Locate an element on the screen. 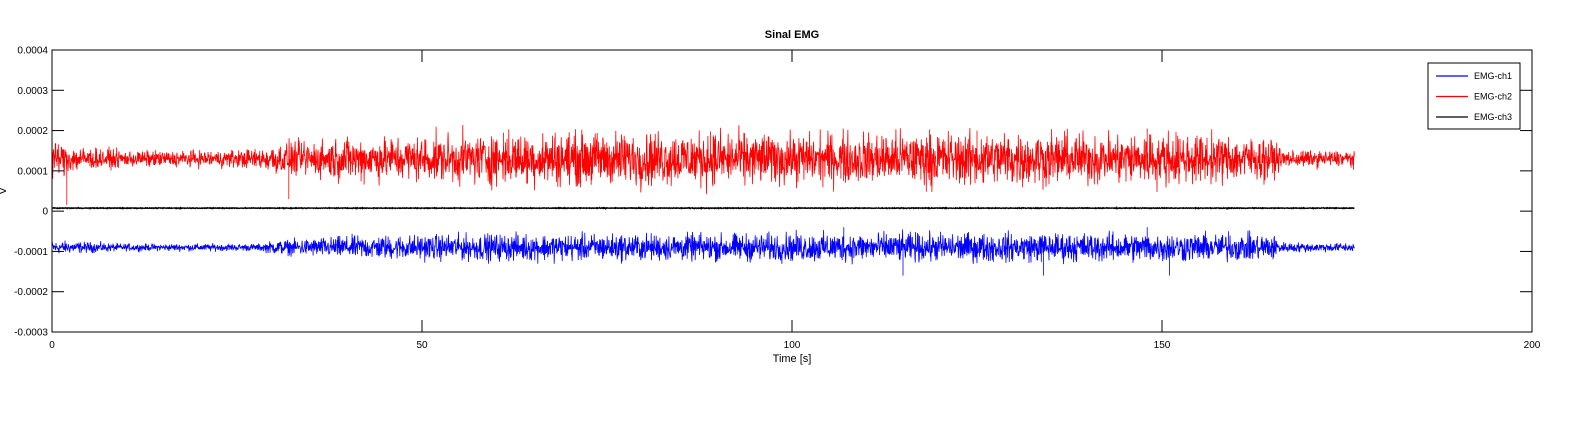 The image size is (1576, 421). legend-label: EMG-ch1 is located at coordinates (1493, 76).